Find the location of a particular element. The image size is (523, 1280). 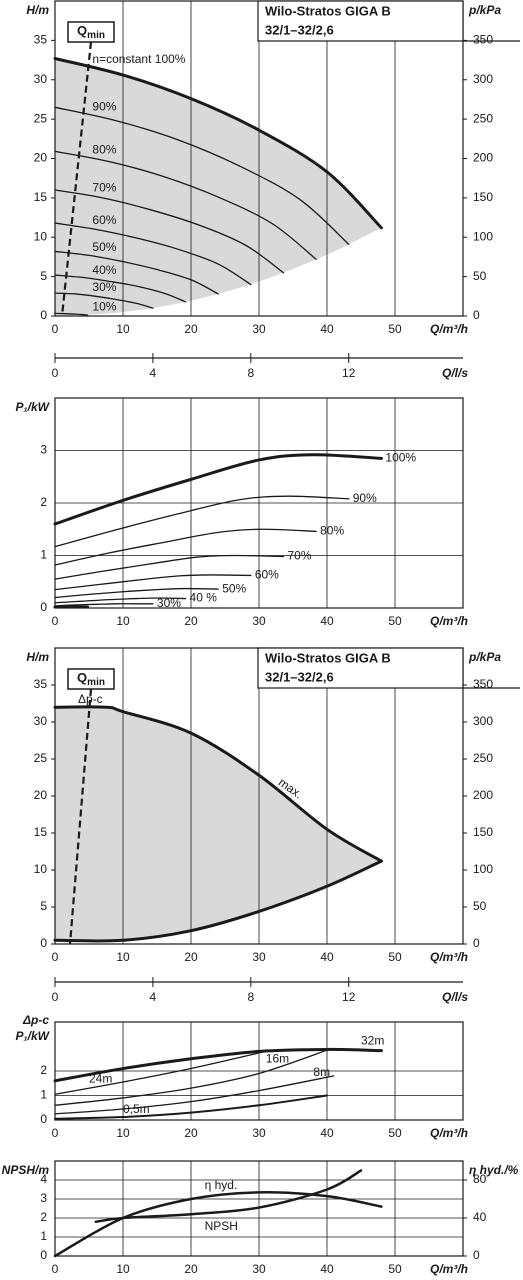

curve-label: NPSH is located at coordinates (221, 1226).